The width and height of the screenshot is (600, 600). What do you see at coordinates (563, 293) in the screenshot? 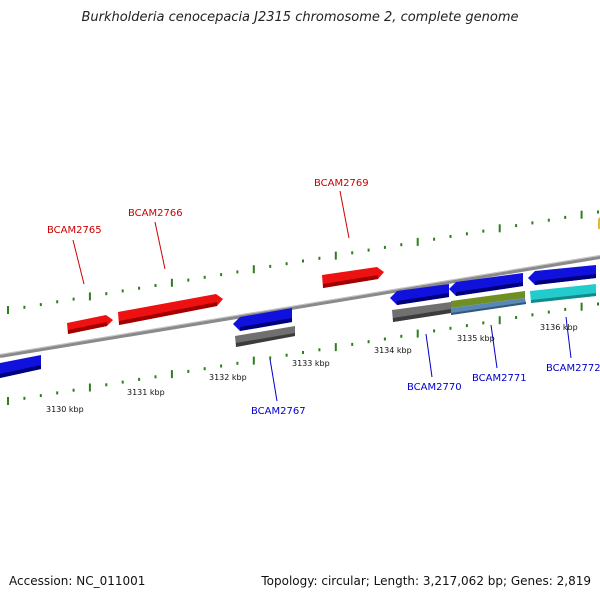
I see `feature-cyan-BCAM2772` at bounding box center [563, 293].